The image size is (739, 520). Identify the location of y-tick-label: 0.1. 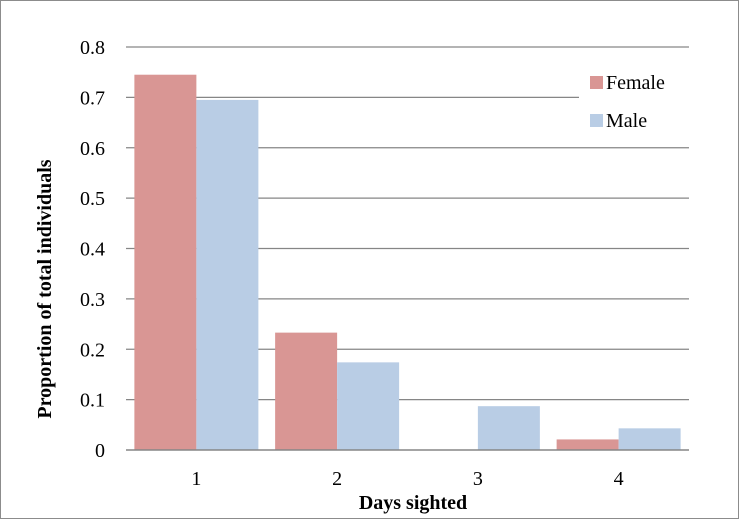
(92, 401).